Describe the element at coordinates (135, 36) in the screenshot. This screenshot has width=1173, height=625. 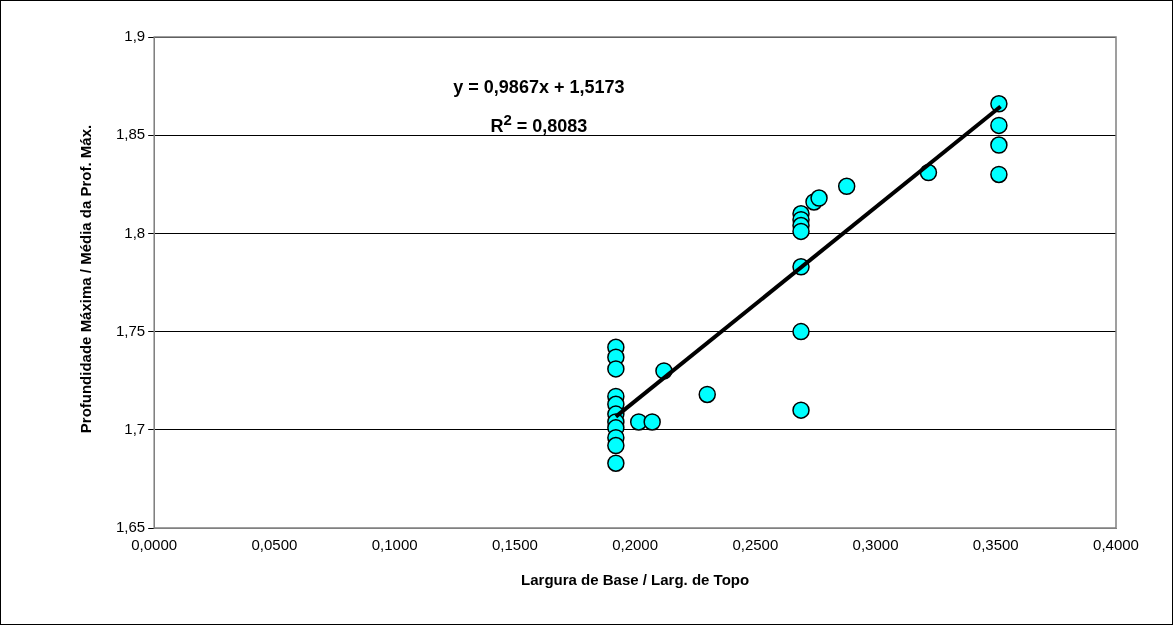
I see `y-tick-label: 1,9` at that location.